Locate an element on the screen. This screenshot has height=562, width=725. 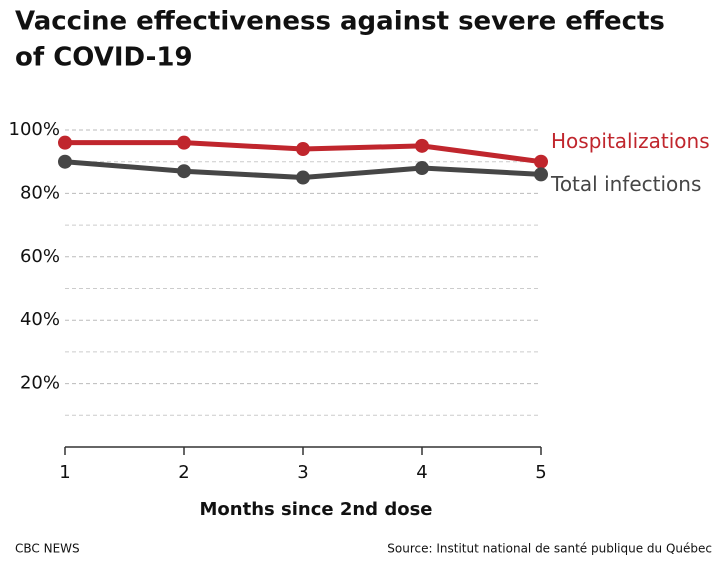
credit: CBC NEWS is located at coordinates (47, 549).